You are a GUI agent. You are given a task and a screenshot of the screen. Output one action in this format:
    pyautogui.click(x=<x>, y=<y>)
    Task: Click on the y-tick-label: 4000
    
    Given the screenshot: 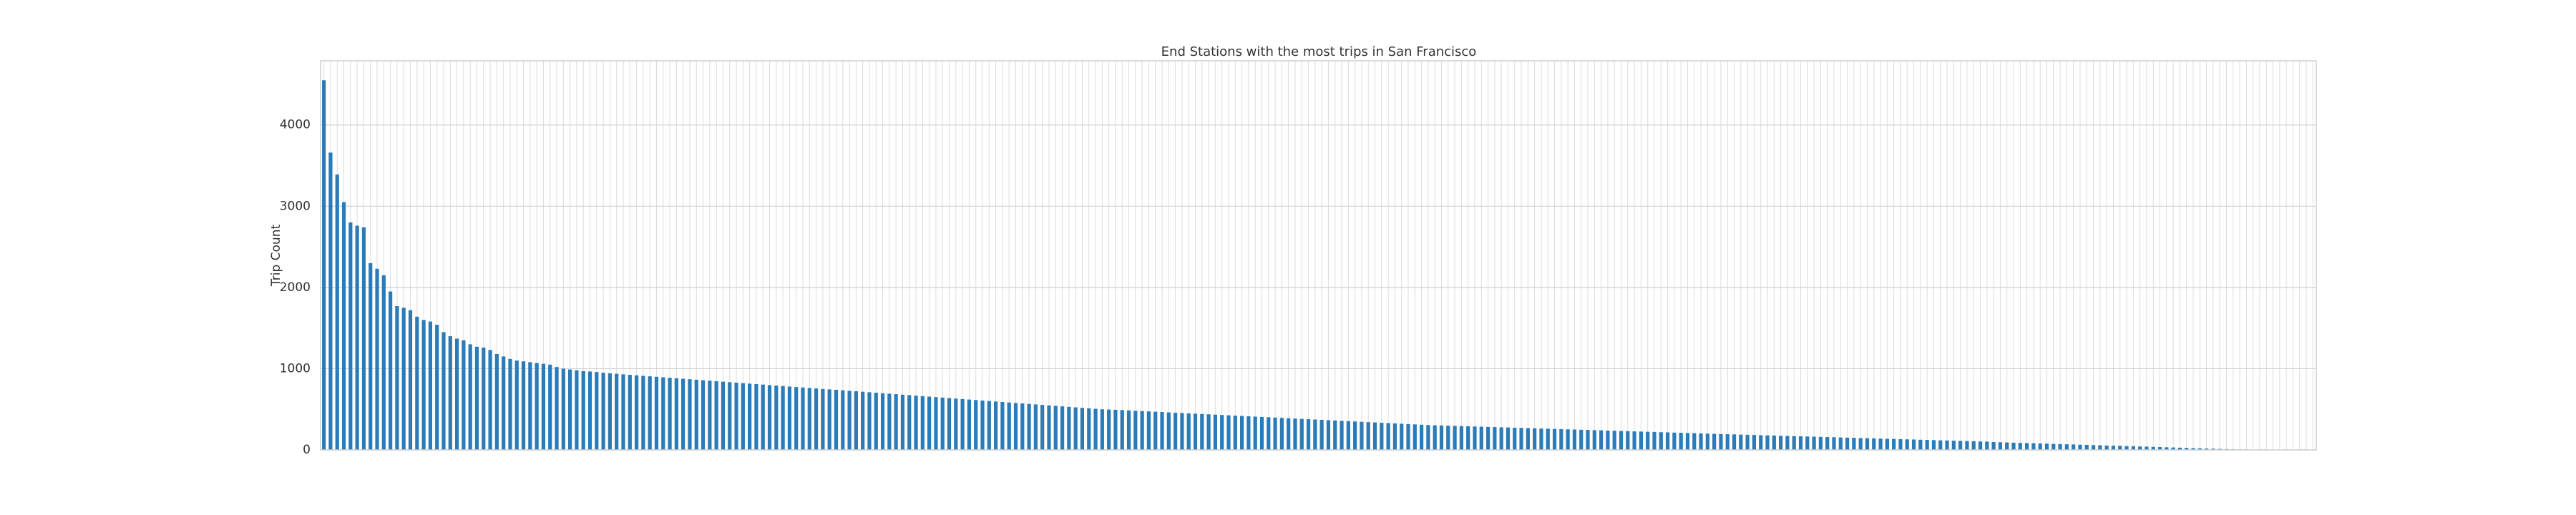 What is the action you would take?
    pyautogui.click(x=295, y=125)
    